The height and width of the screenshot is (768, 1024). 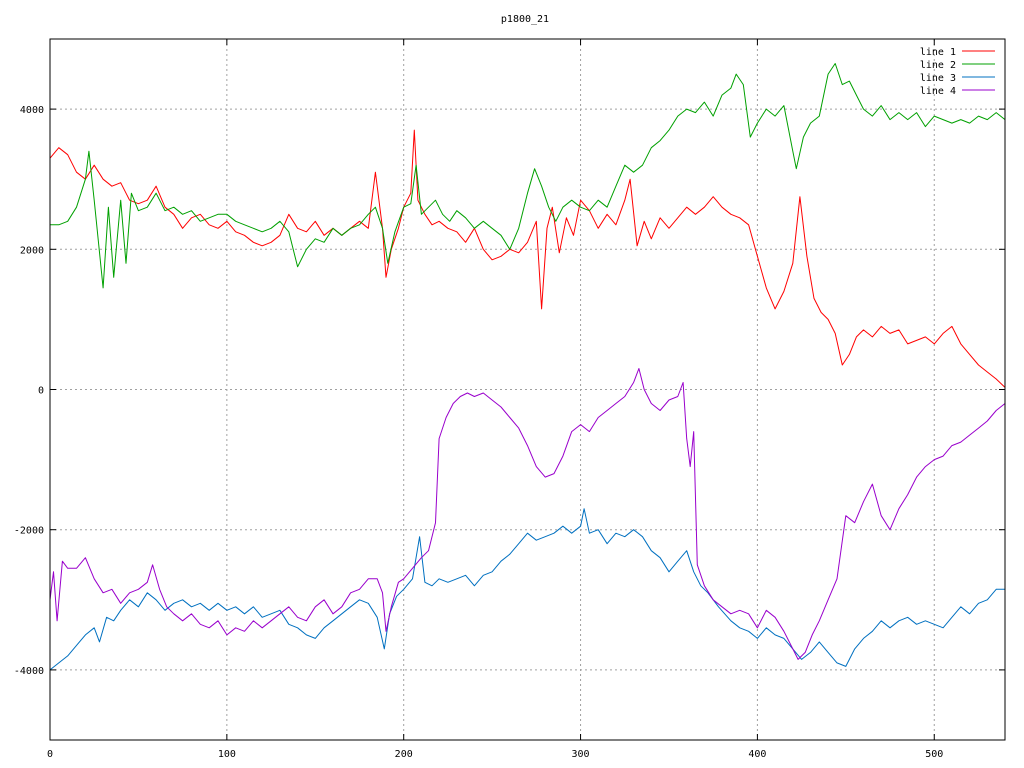 What do you see at coordinates (938, 91) in the screenshot?
I see `legend-label-4: line 4` at bounding box center [938, 91].